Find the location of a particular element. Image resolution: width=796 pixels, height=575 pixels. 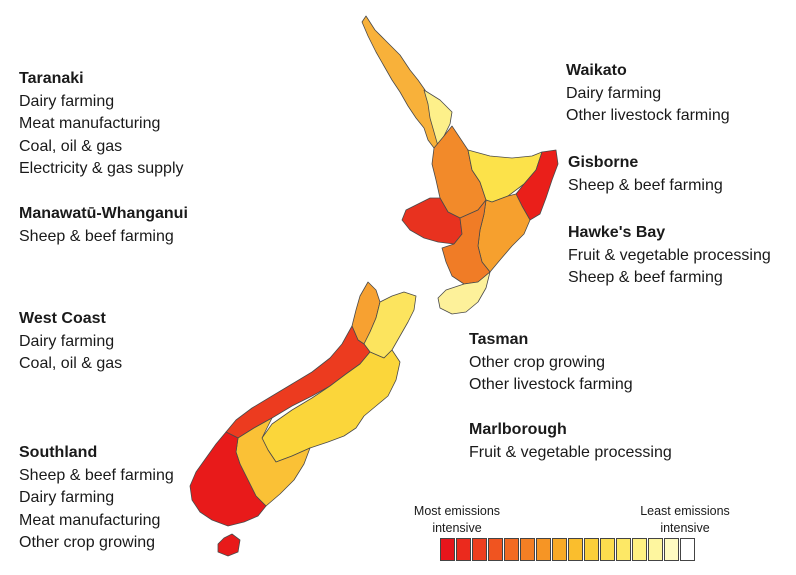

region-name: Southland is located at coordinates (58, 452).